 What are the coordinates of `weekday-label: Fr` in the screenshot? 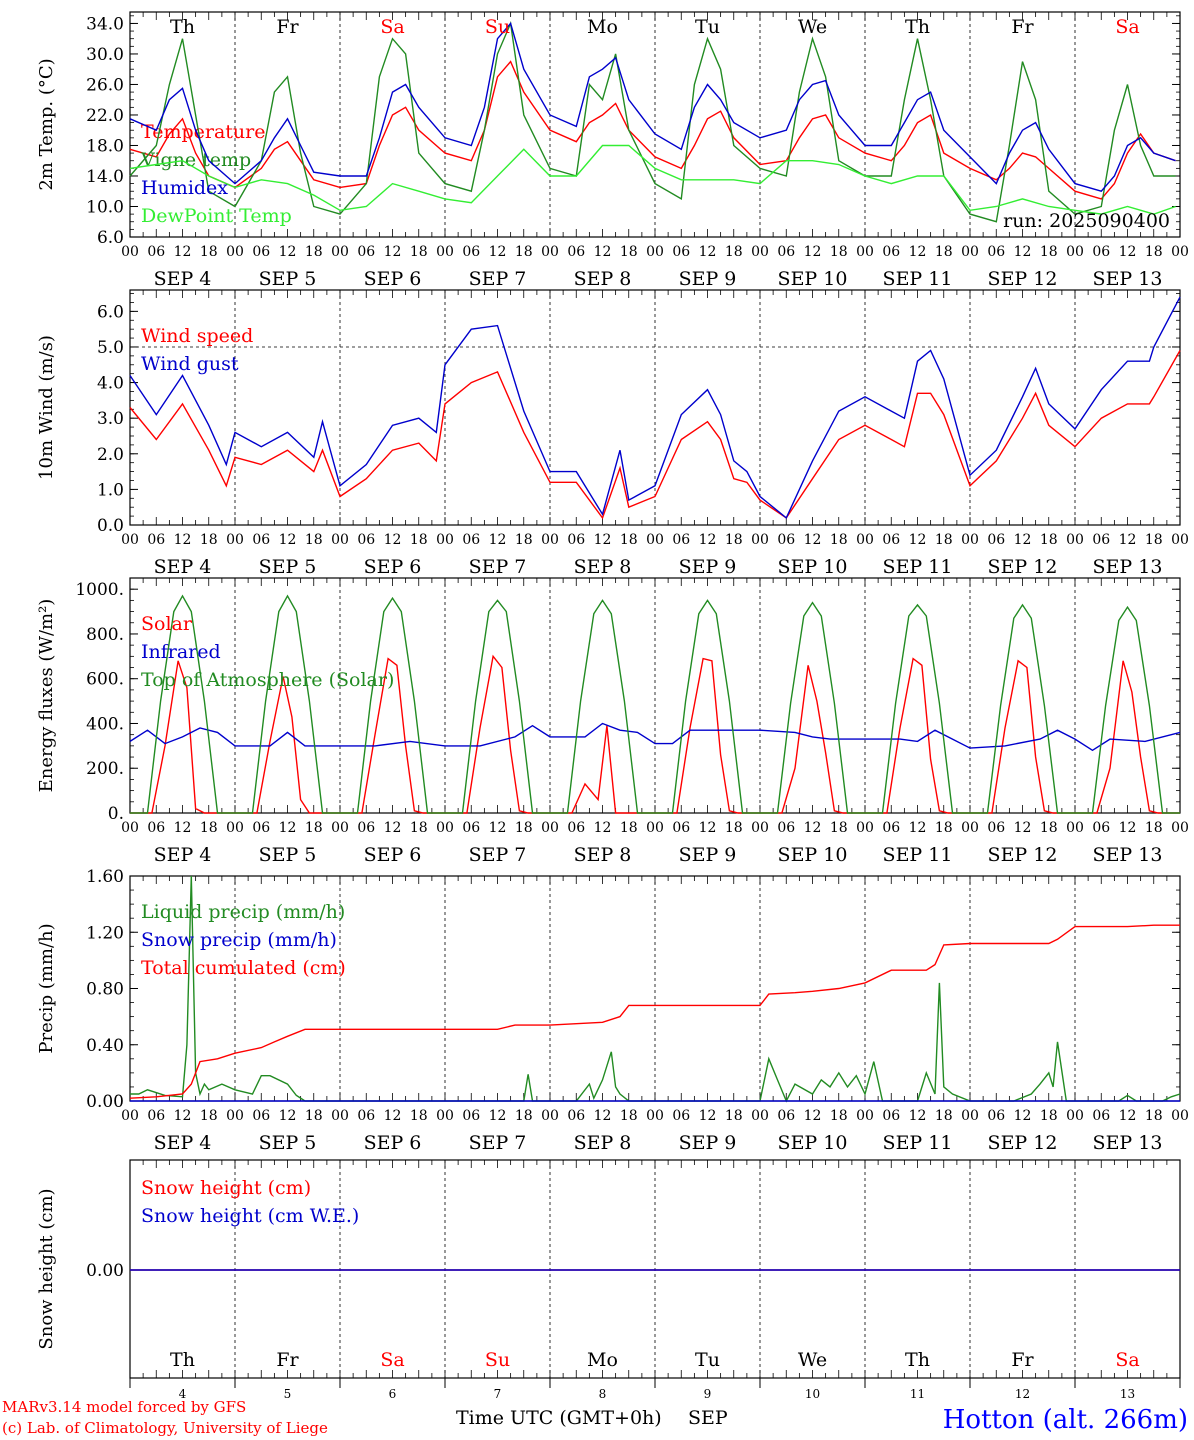 It's located at (287, 1360).